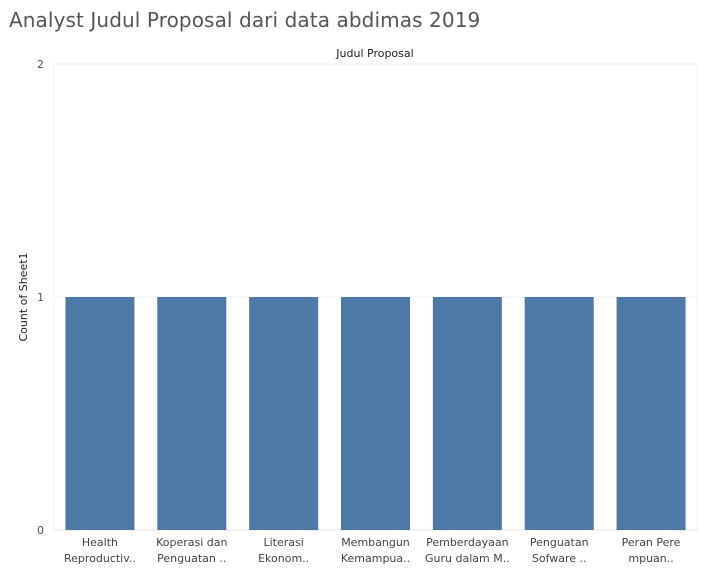 The image size is (702, 579). I want to click on x-tick-label: Literasi, so click(283, 542).